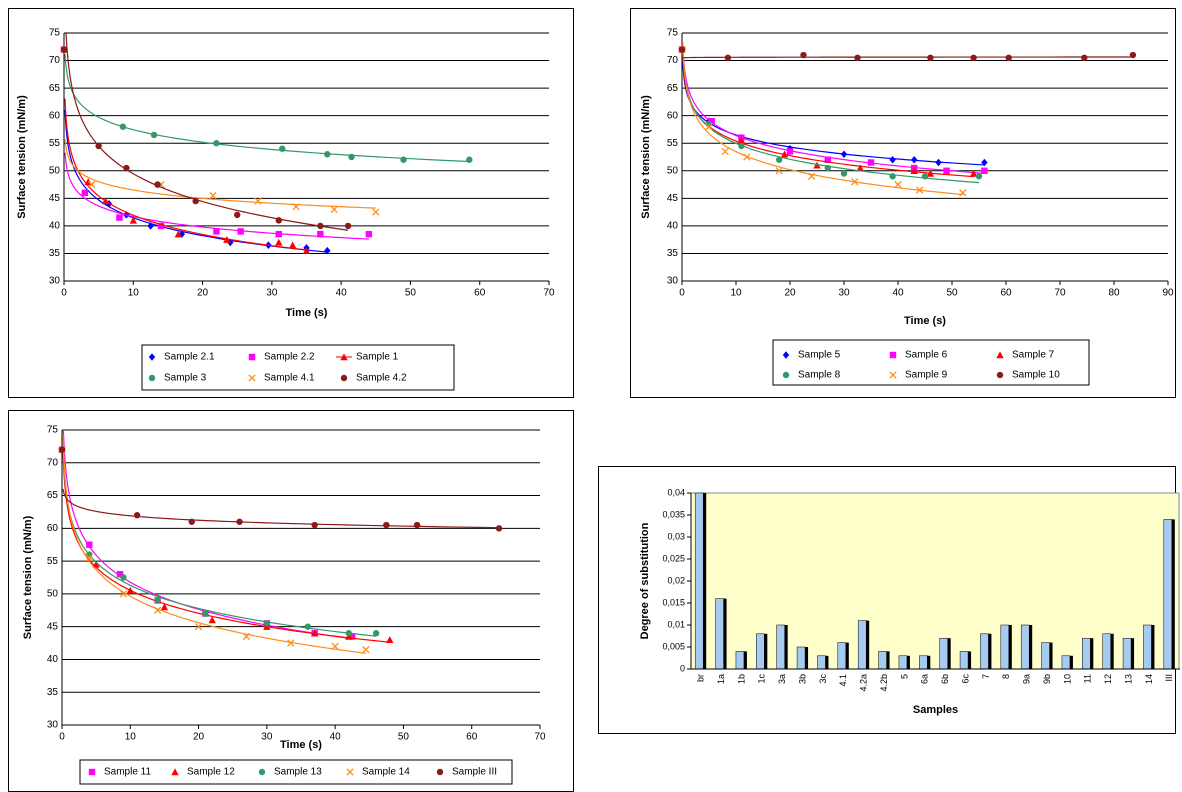  What do you see at coordinates (843, 680) in the screenshot?
I see `x-tick-label: 4.1` at bounding box center [843, 680].